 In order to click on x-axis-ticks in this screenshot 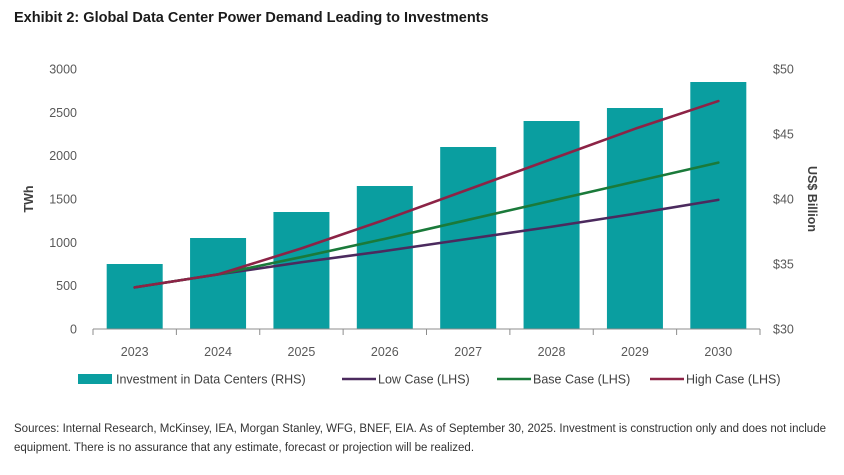, I will do `click(426, 332)`.